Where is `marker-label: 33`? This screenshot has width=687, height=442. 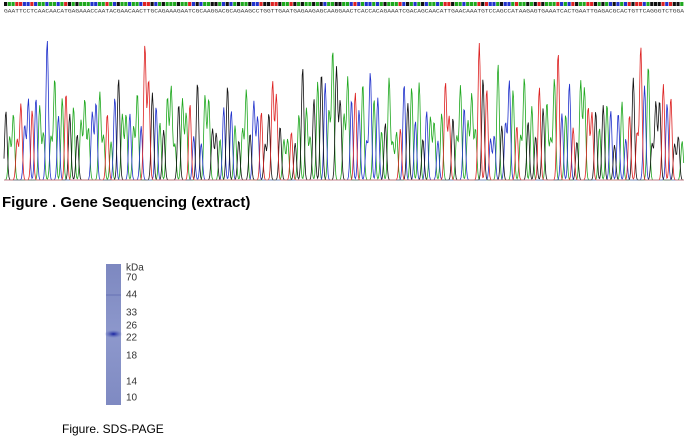
marker-label: 33 is located at coordinates (132, 313).